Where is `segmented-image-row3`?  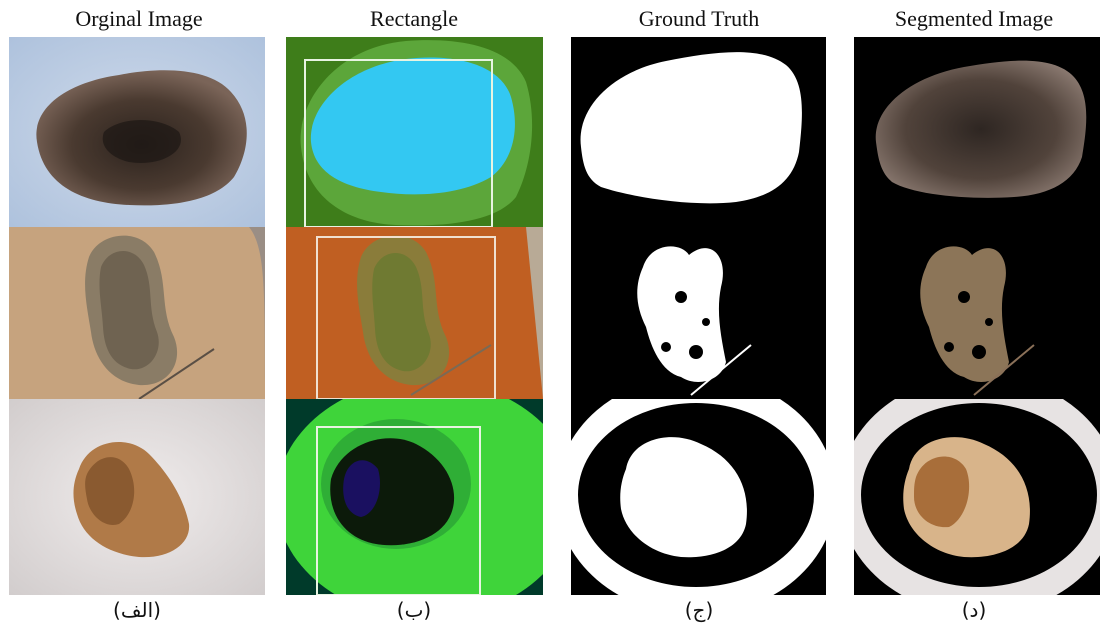 segmented-image-row3 is located at coordinates (977, 497).